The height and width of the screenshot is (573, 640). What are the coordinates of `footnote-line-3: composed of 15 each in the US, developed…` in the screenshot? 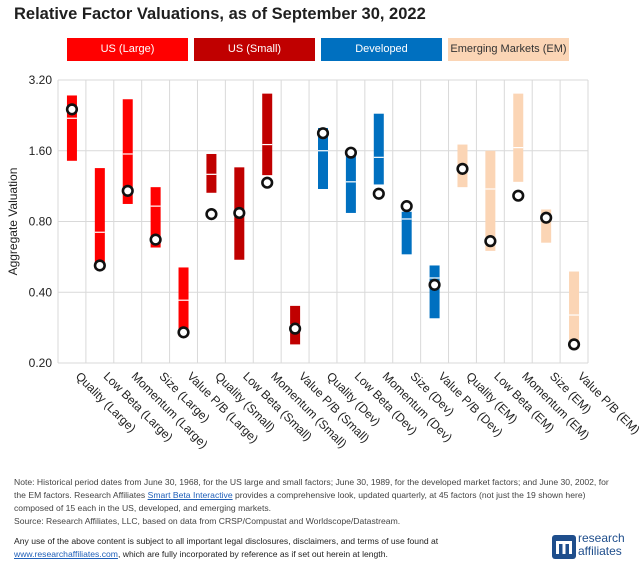 It's located at (143, 508).